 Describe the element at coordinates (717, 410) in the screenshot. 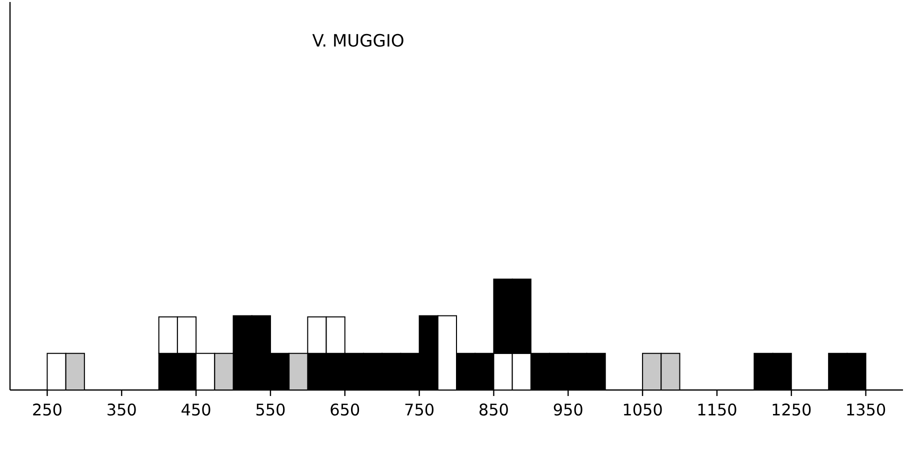

I see `x-tick-label: 1150` at that location.